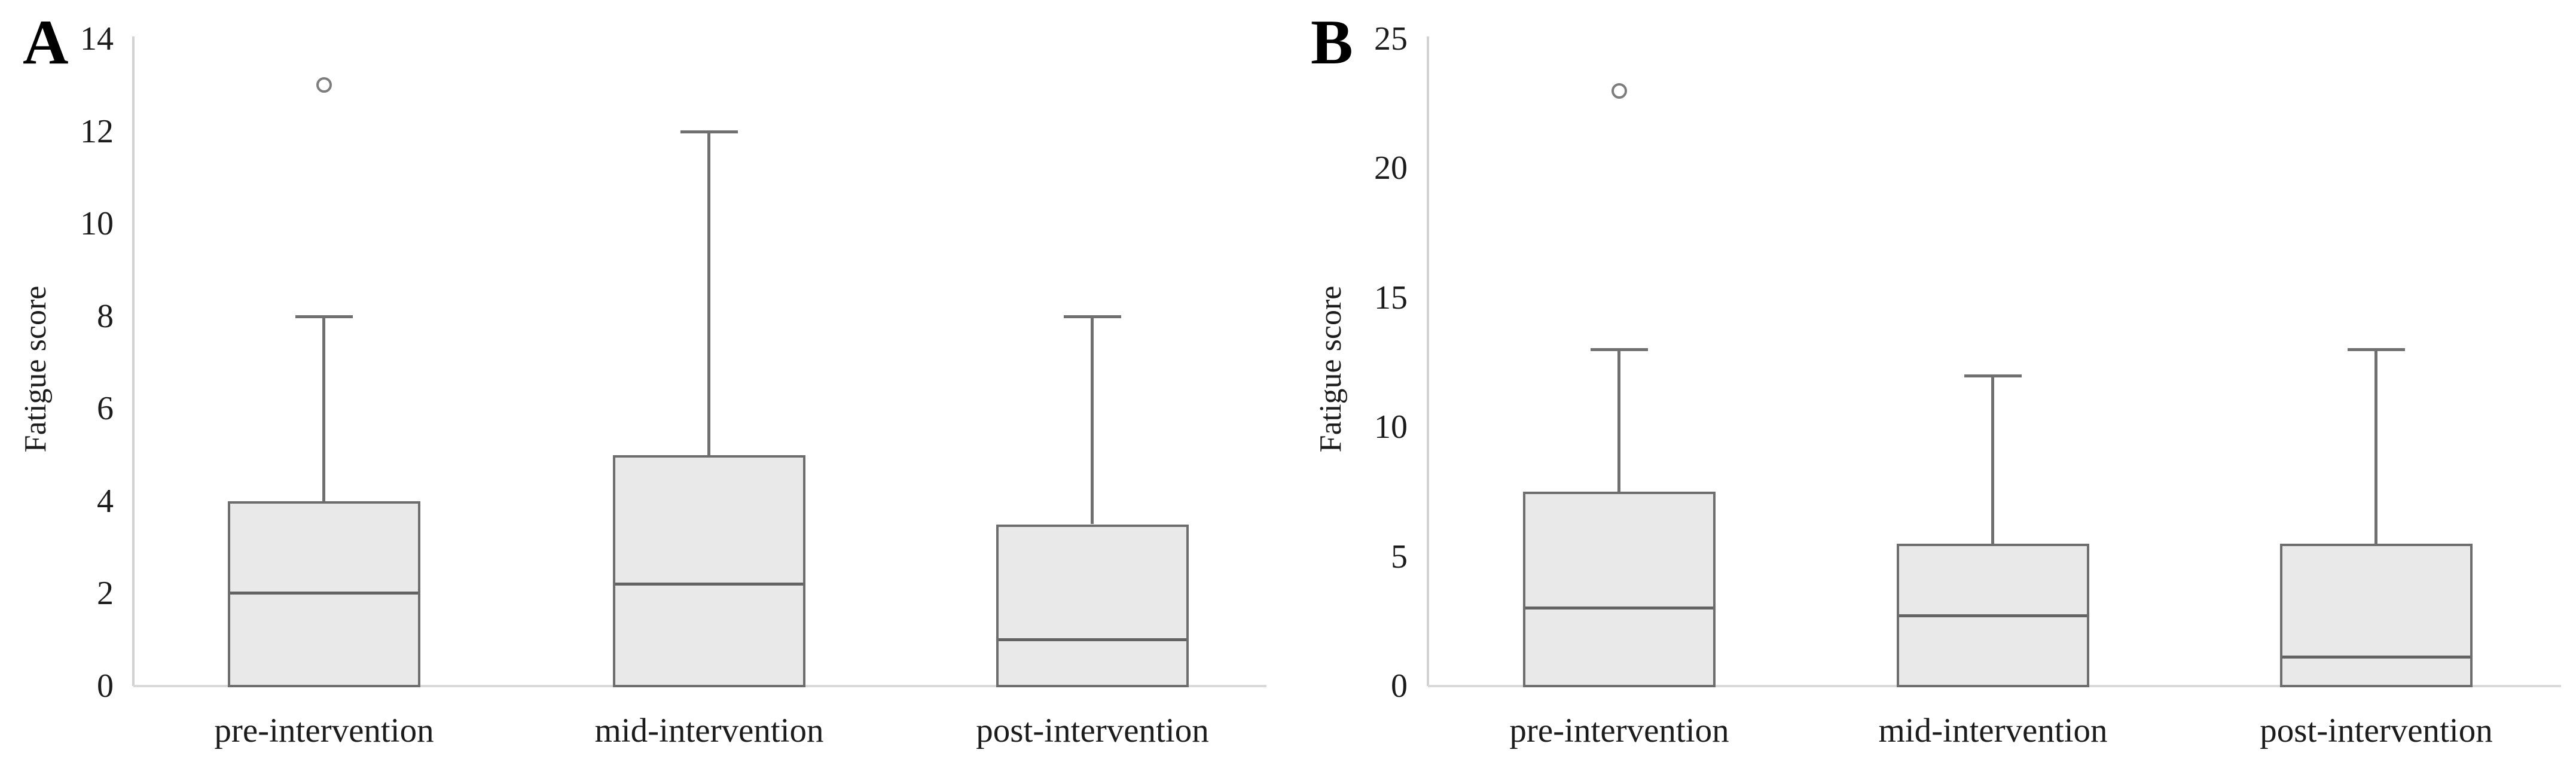  I want to click on y-tick-label: 14, so click(97, 38).